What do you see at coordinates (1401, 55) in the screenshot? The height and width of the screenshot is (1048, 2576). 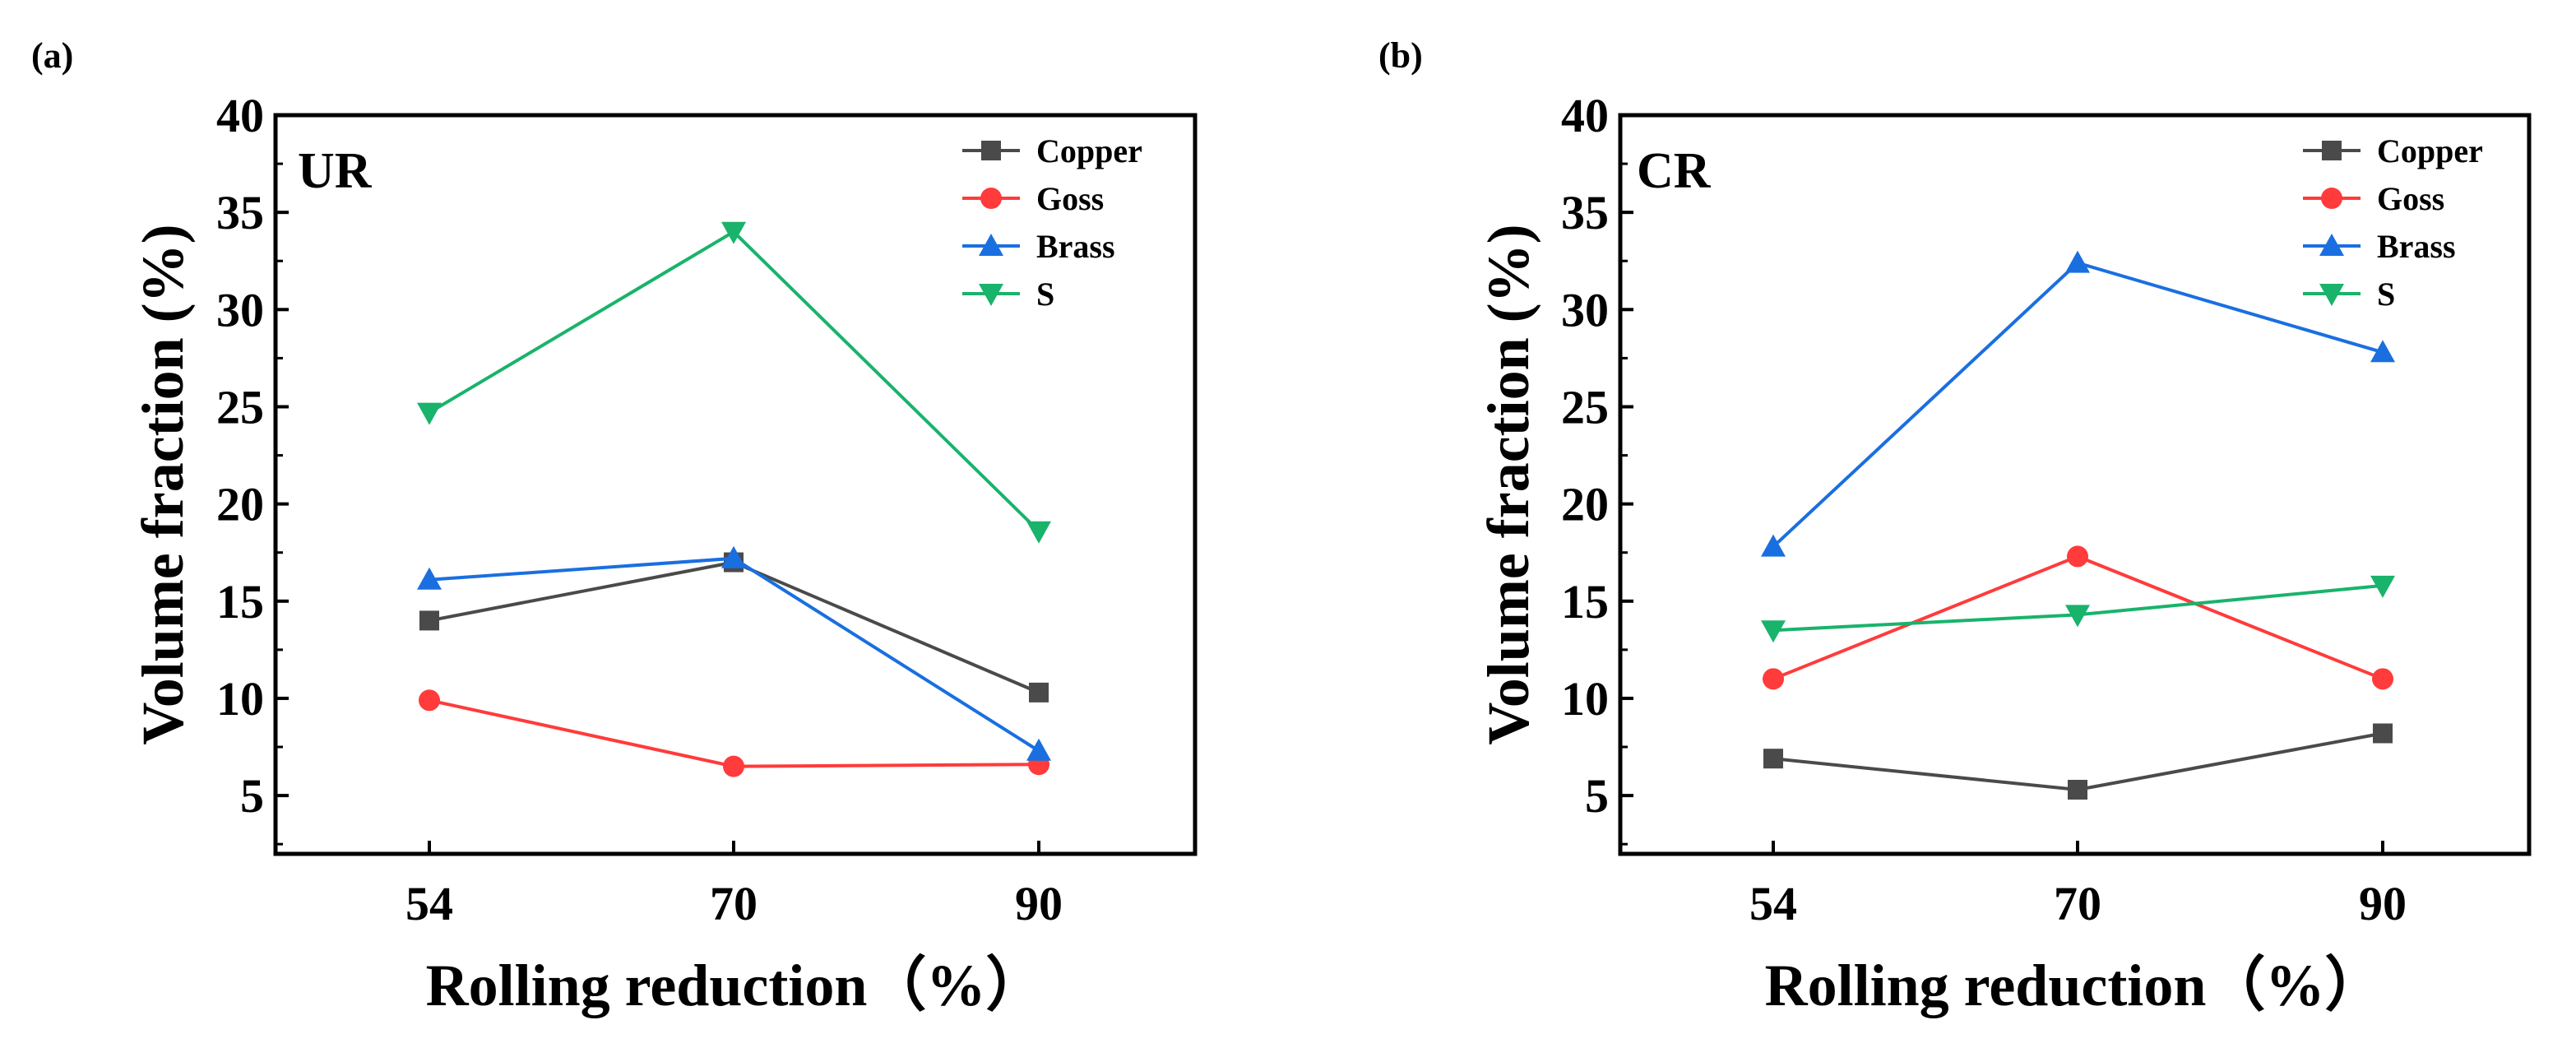 I see `panel-letter-b: (b)` at bounding box center [1401, 55].